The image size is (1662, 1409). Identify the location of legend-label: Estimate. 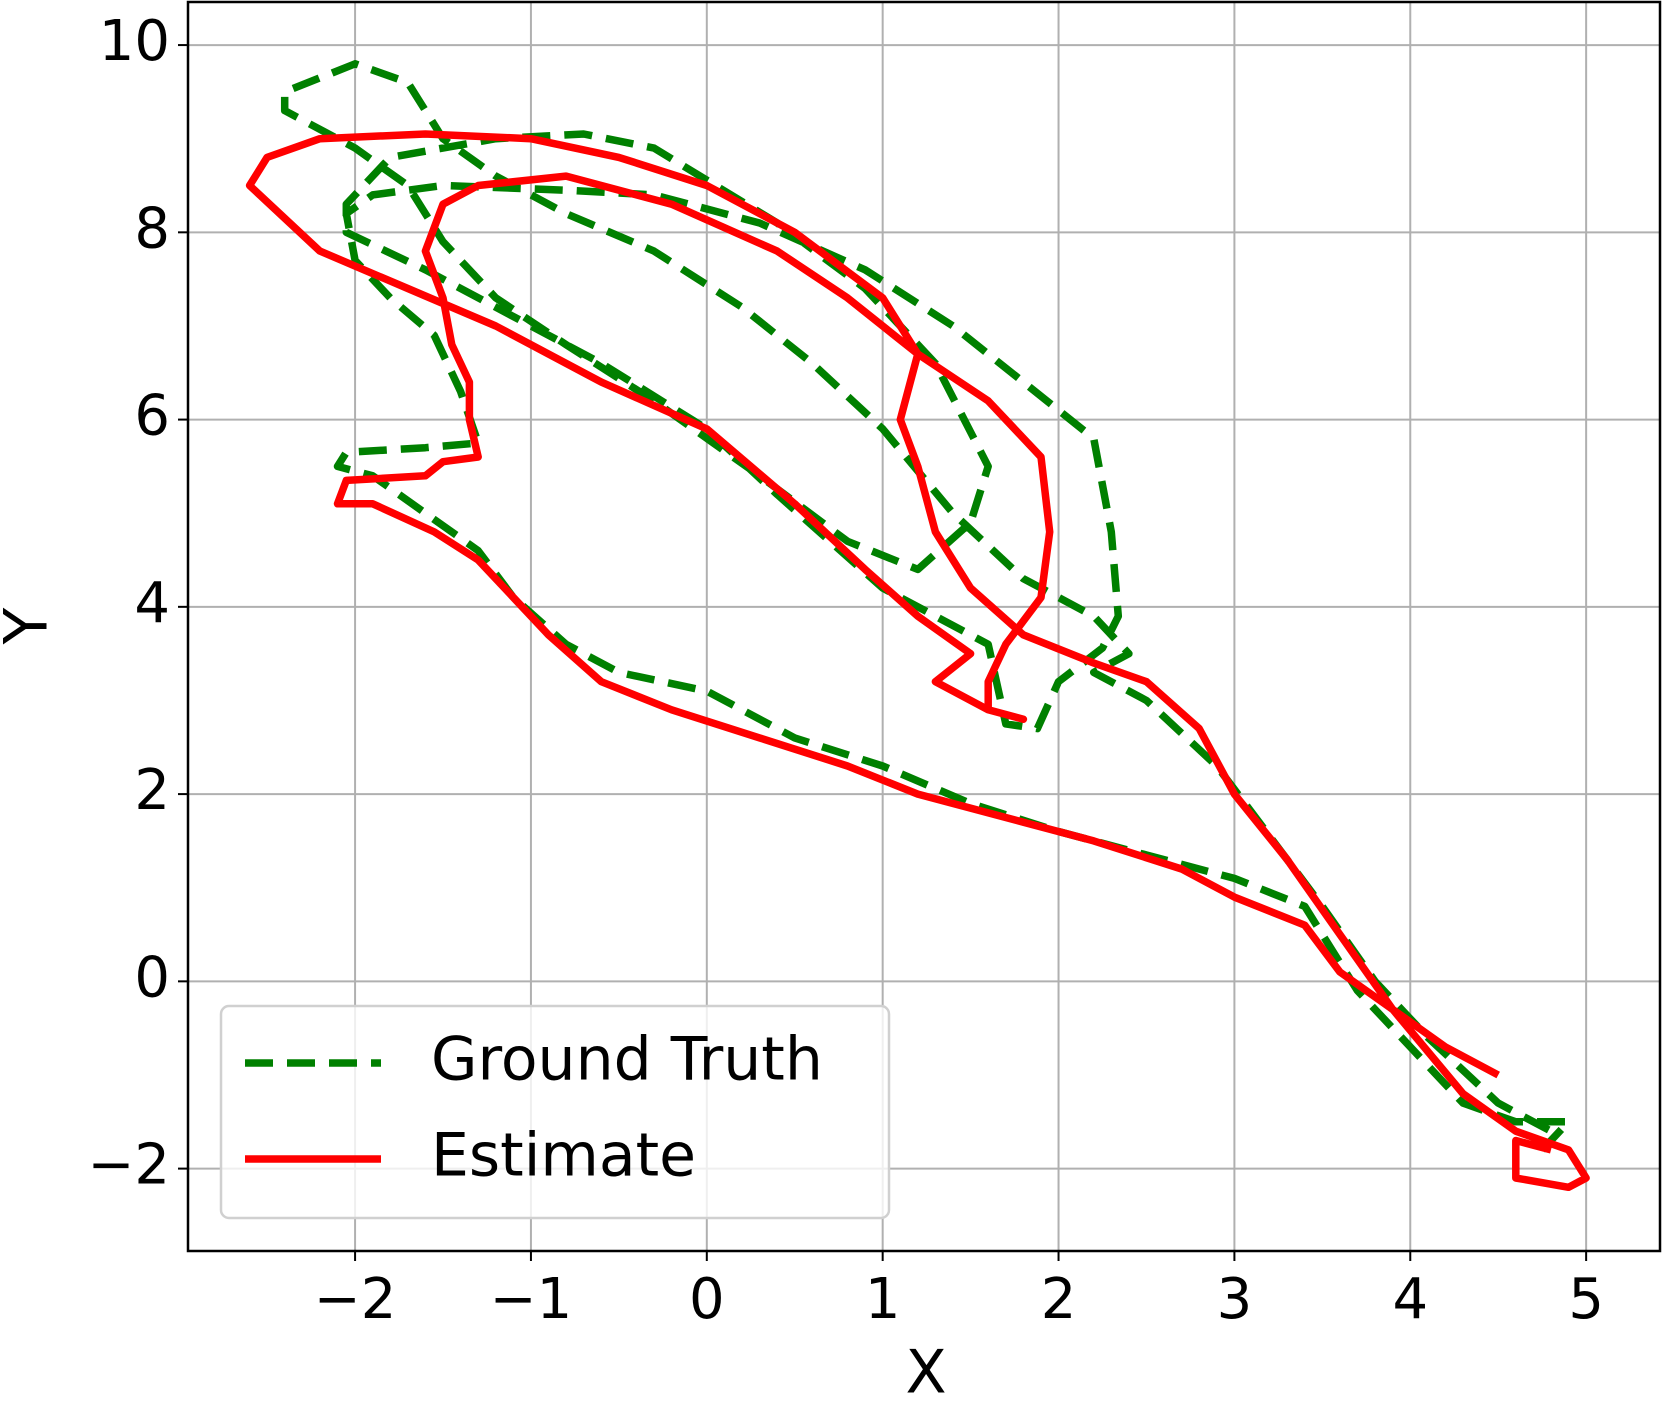
(563, 1156).